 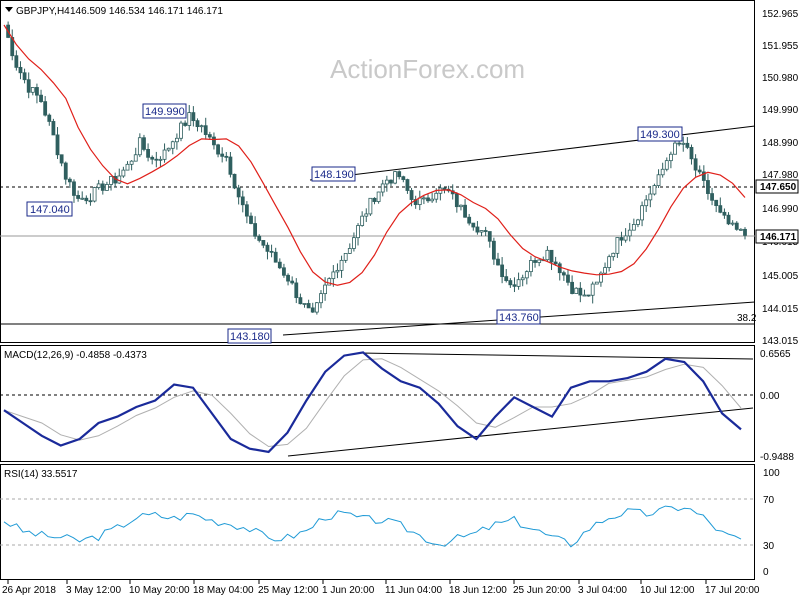 What do you see at coordinates (542, 590) in the screenshot?
I see `x-tick-label: 25 Jun 20:00` at bounding box center [542, 590].